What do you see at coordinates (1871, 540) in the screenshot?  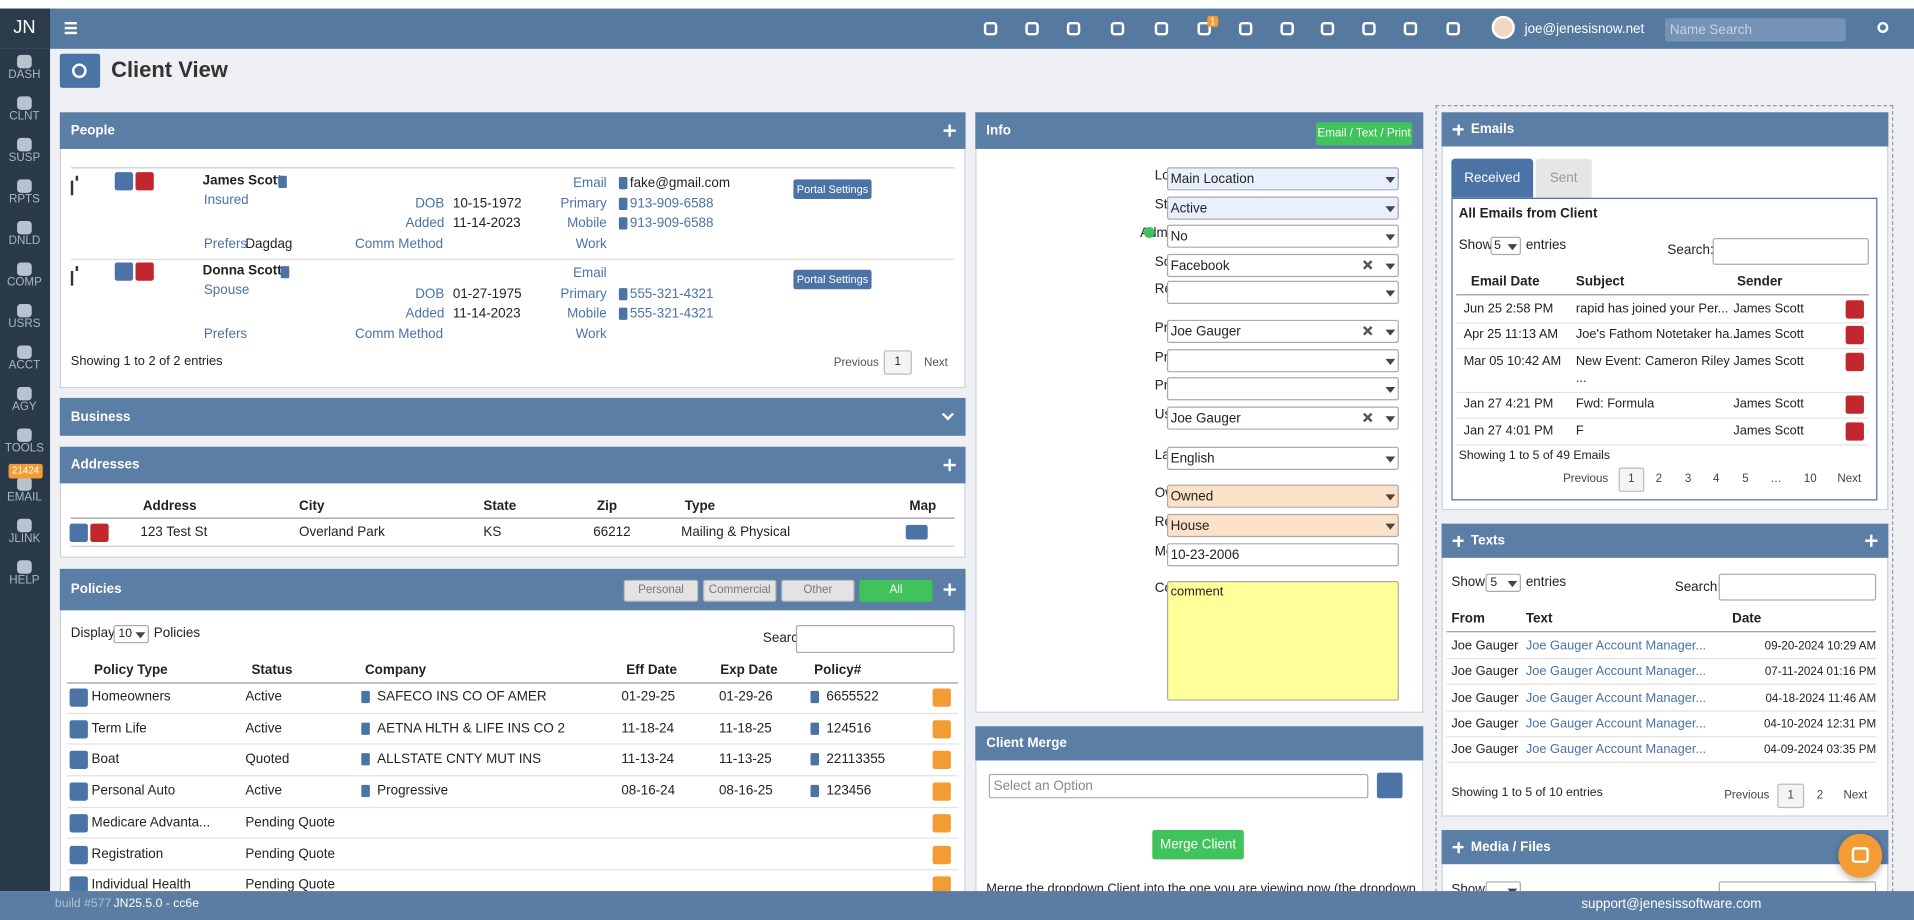 I see `plus-icon` at bounding box center [1871, 540].